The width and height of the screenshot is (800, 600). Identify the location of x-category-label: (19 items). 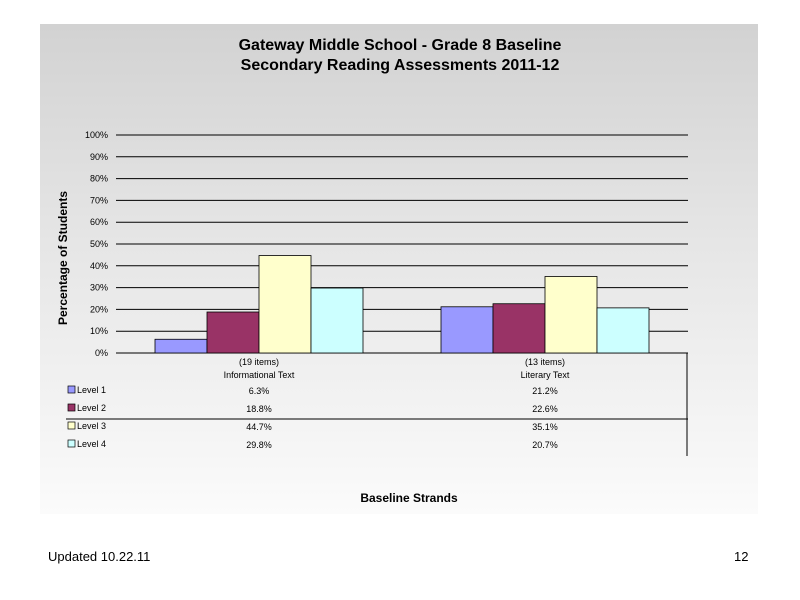
(259, 362).